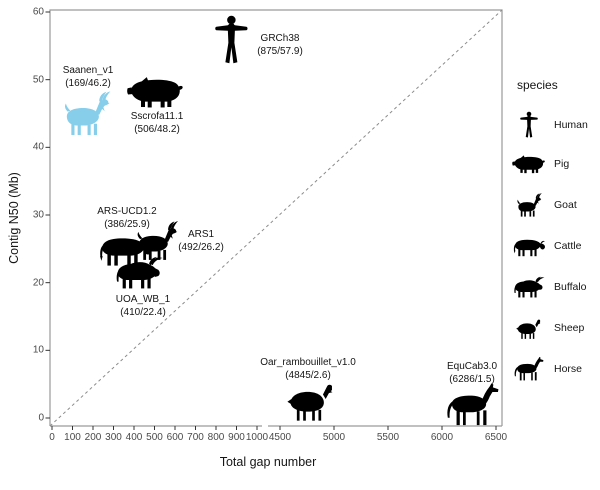 This screenshot has width=600, height=490. What do you see at coordinates (442, 437) in the screenshot?
I see `x-tick-label: 6000` at bounding box center [442, 437].